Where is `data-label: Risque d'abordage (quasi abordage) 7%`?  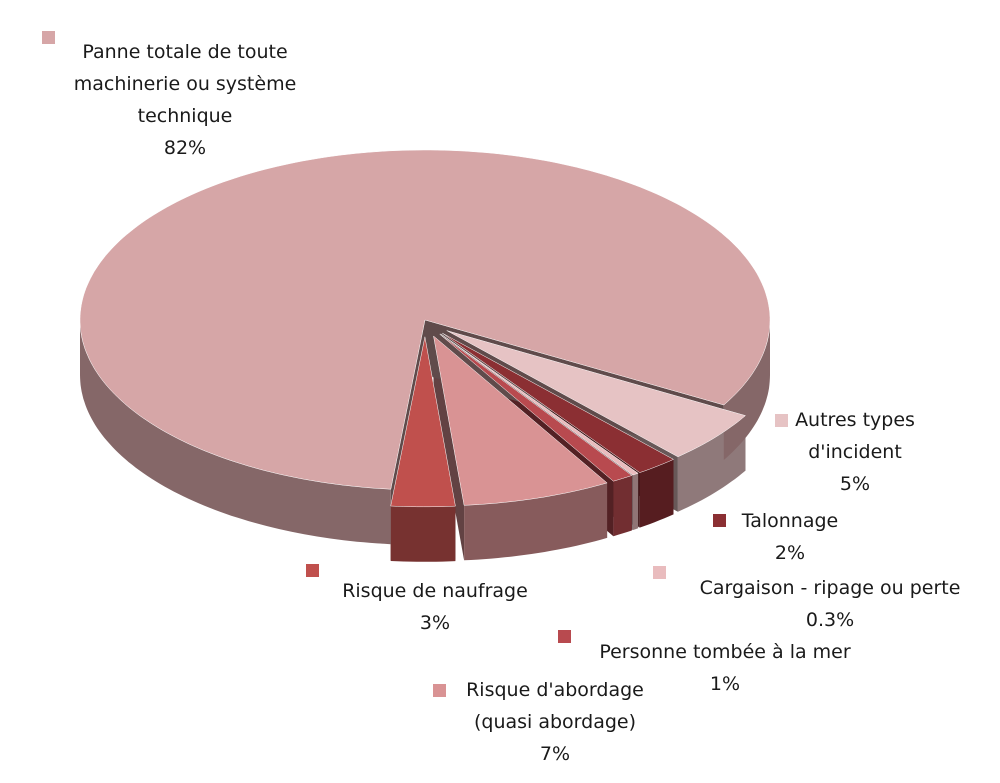
data-label: Risque d'abordage (quasi abordage) 7% is located at coordinates (555, 722).